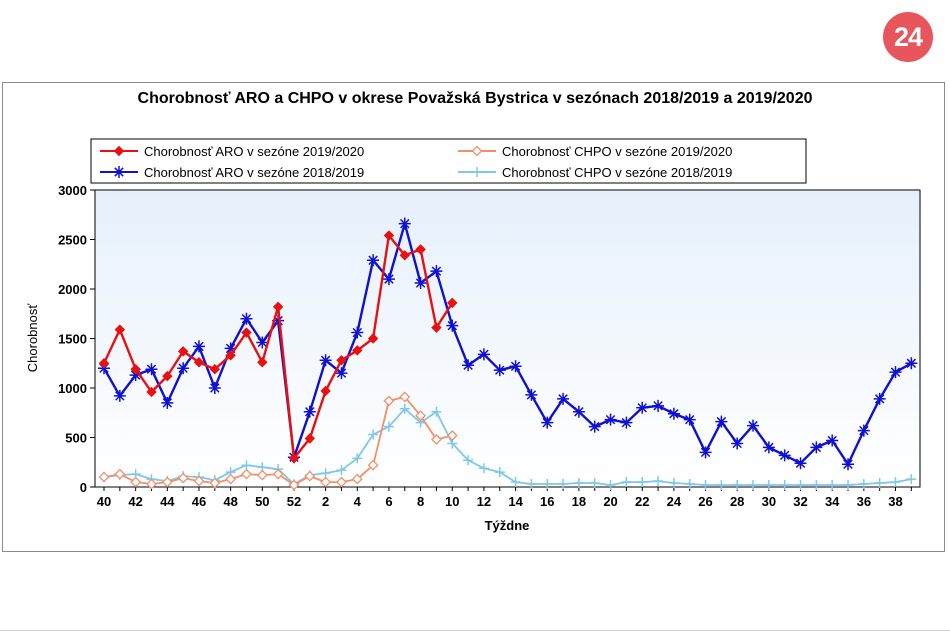 The width and height of the screenshot is (950, 634). Describe the element at coordinates (579, 501) in the screenshot. I see `x-tick-label: 18` at that location.